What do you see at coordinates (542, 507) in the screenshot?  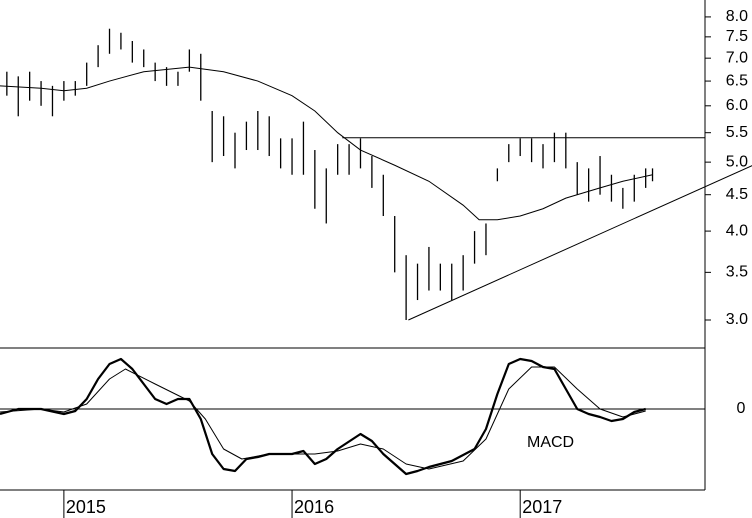 I see `x-tick-label: 2017` at bounding box center [542, 507].